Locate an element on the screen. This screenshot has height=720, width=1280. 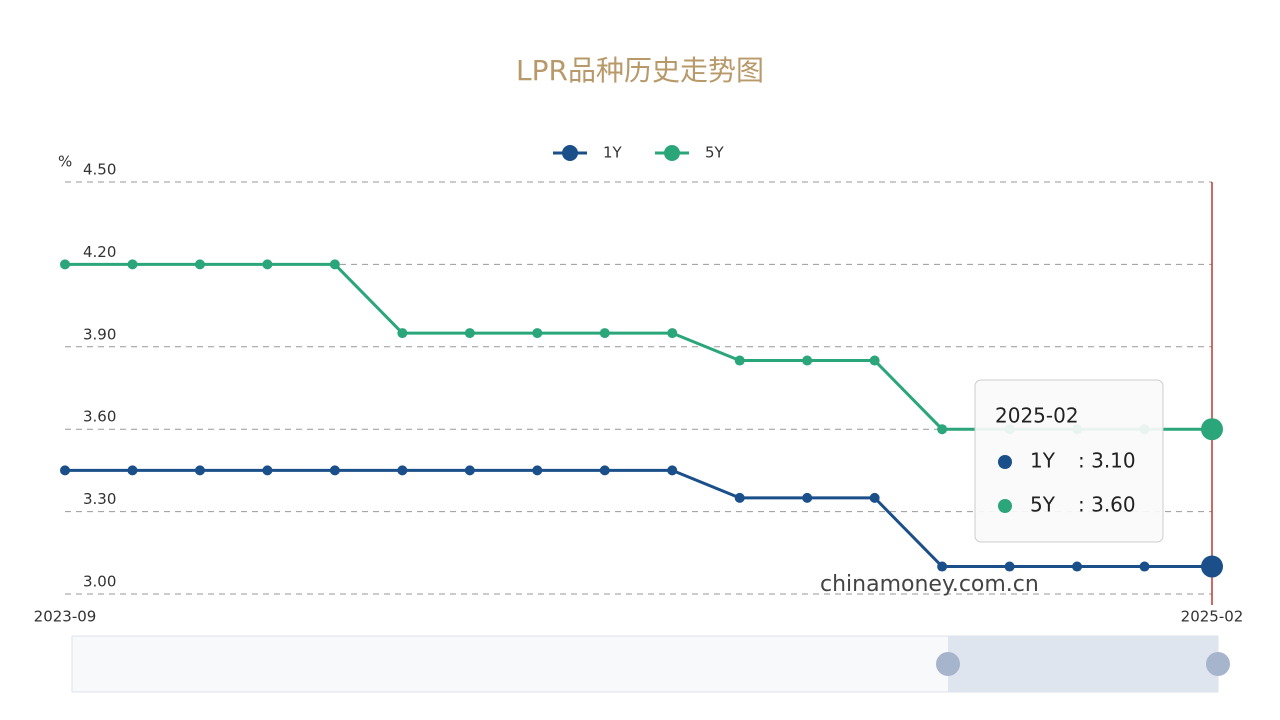
tooltip-title: 2025-02 is located at coordinates (1037, 416).